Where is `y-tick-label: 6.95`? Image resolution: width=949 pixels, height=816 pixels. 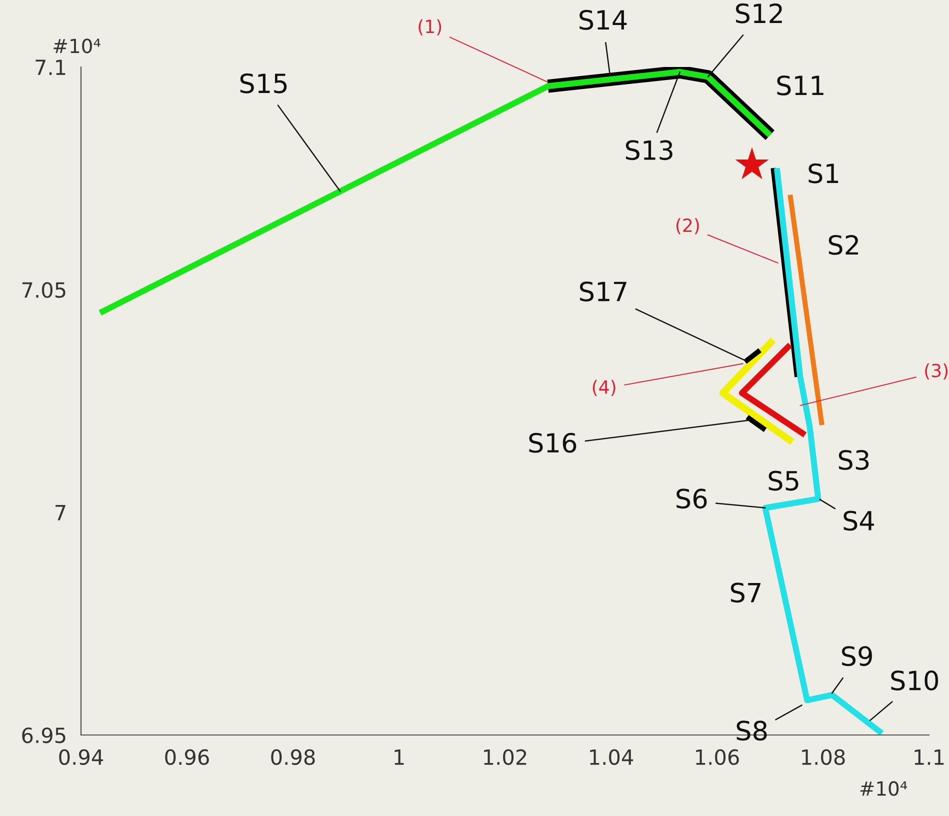 y-tick-label: 6.95 is located at coordinates (44, 735).